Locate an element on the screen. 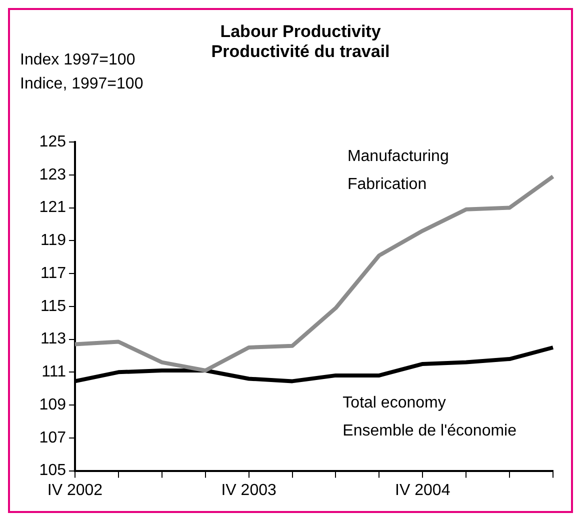 This screenshot has width=579, height=521. y-tick-label: 113 is located at coordinates (53, 339).